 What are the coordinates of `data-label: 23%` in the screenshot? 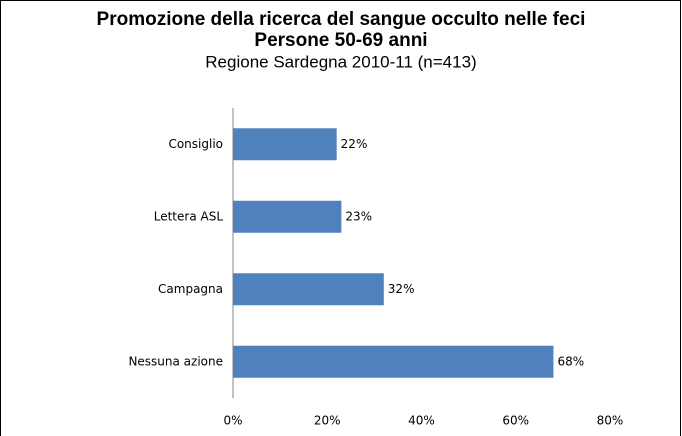 It's located at (358, 216).